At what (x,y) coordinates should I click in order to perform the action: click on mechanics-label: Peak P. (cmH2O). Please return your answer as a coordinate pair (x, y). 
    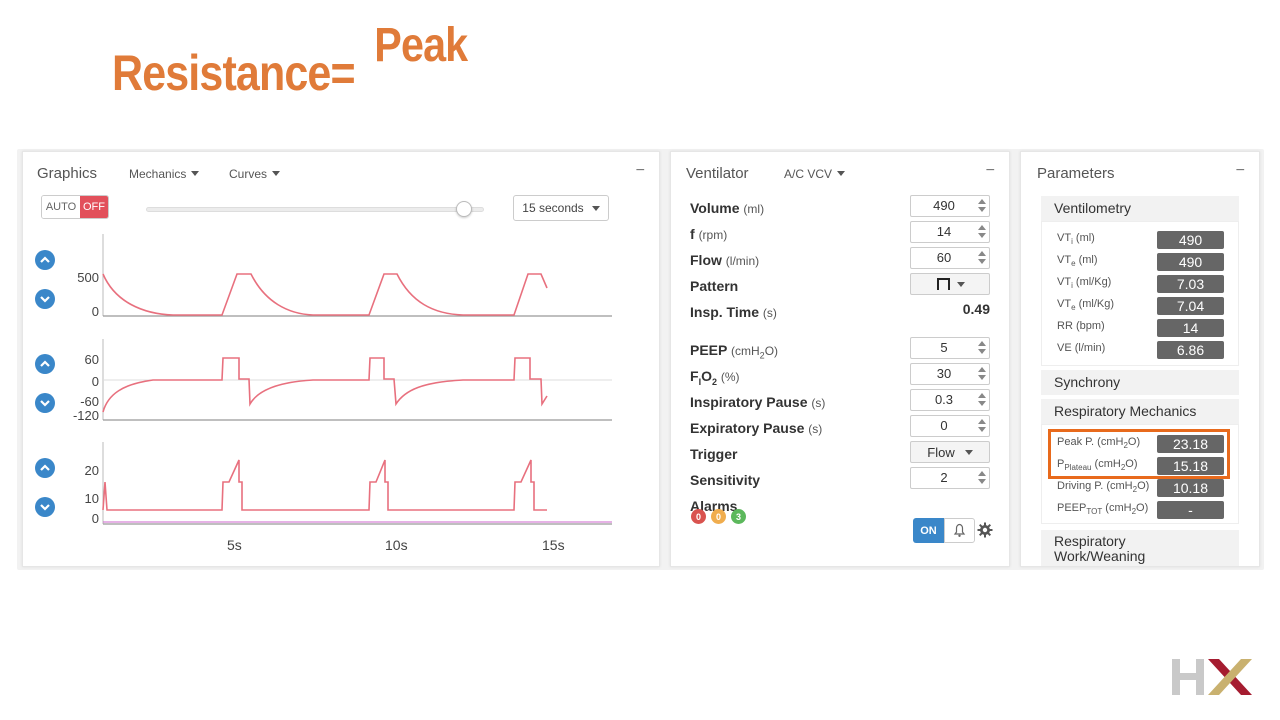
    Looking at the image, I should click on (1098, 443).